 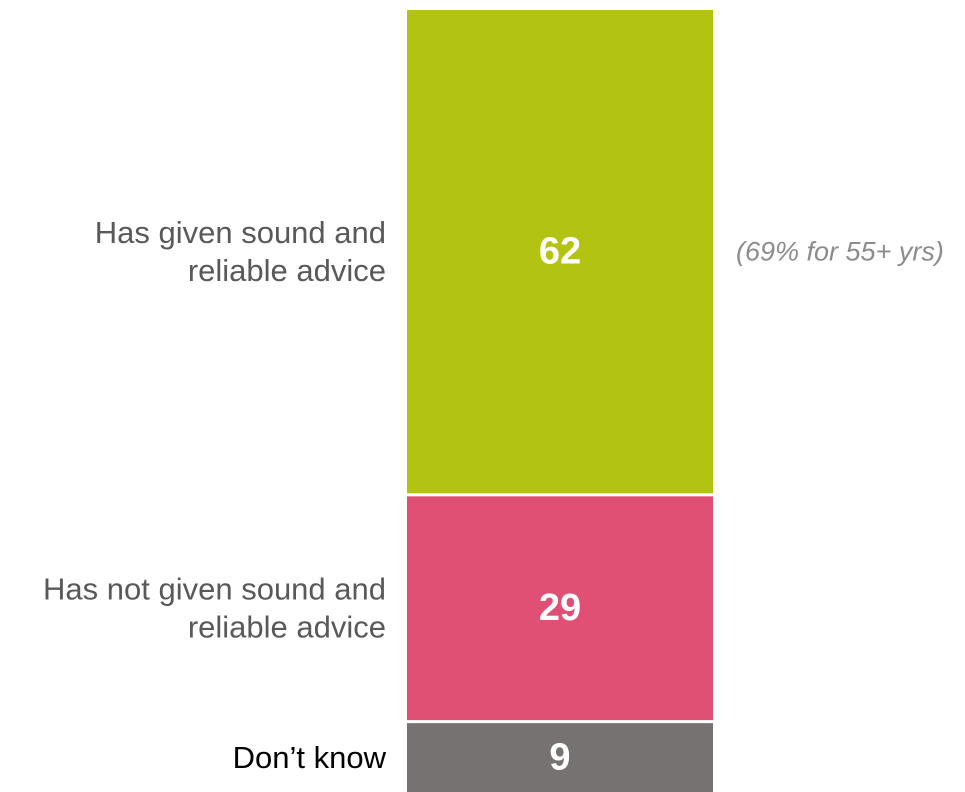 I want to click on category-label-line: Don’t know, so click(x=310, y=757).